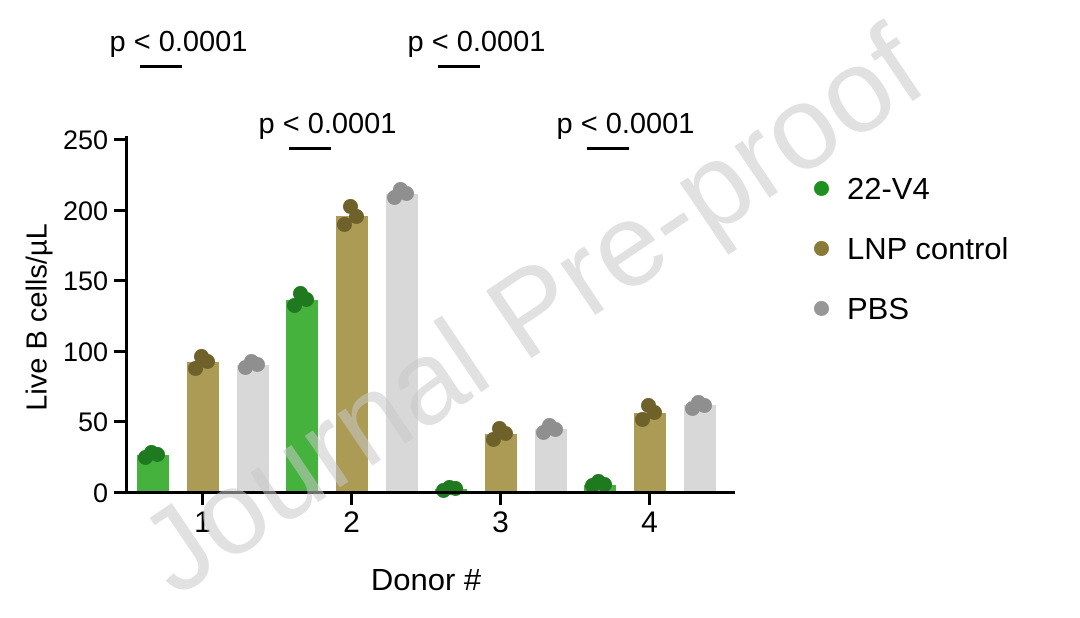 This screenshot has height=618, width=1080. I want to click on legend-label: LNP control, so click(928, 248).